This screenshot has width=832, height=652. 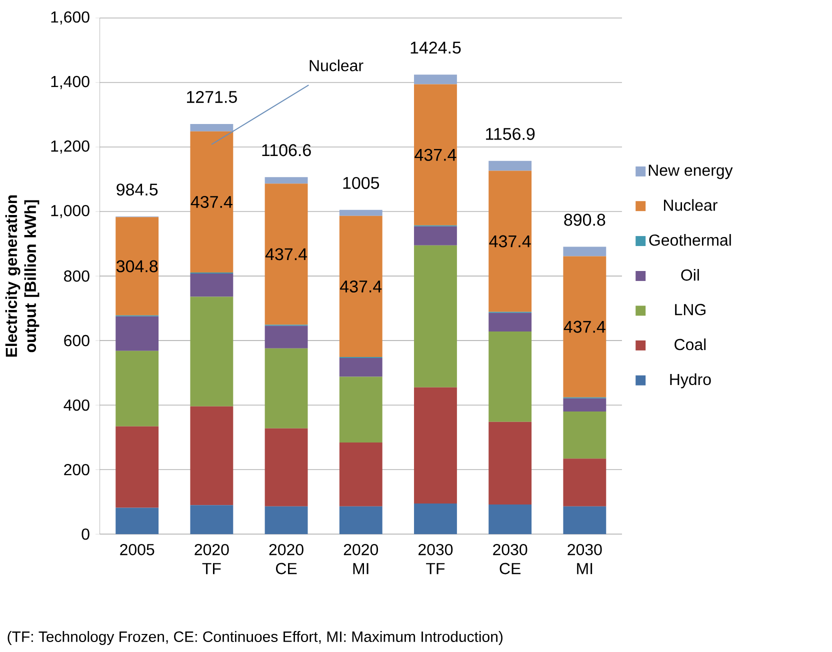 I want to click on y-tick-label: 1,000, so click(x=70, y=211).